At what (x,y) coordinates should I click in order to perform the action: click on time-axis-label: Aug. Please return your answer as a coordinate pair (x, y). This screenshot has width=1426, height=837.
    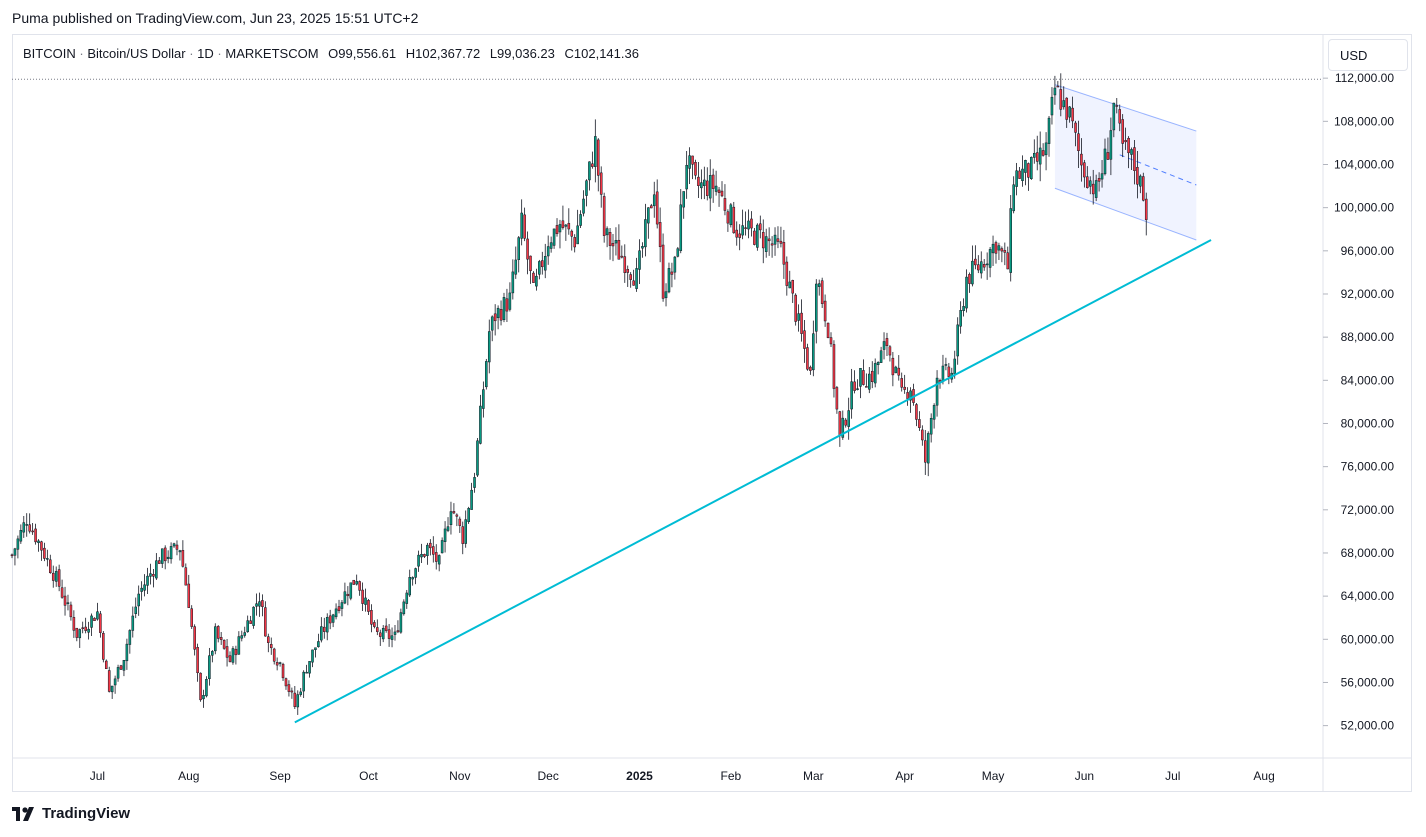
    Looking at the image, I should click on (188, 776).